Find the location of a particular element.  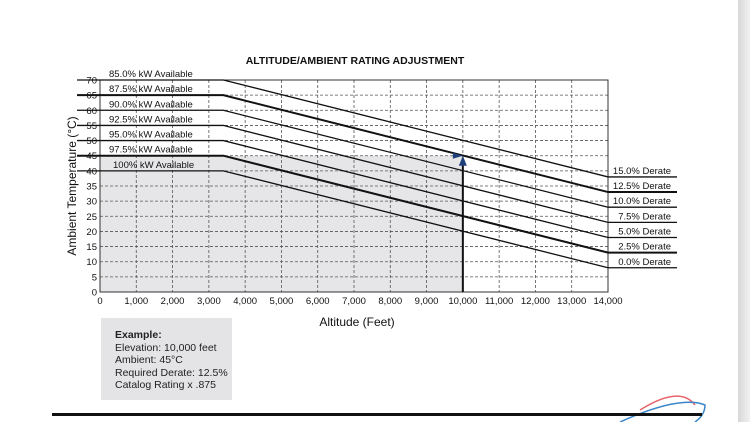

series-label-right: 2.5% Derate is located at coordinates (644, 247).